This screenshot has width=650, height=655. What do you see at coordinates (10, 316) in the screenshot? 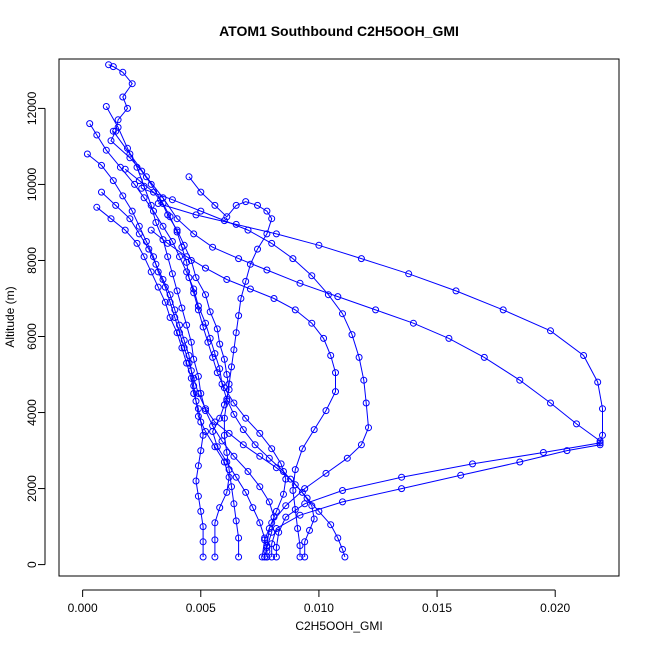
I see `y-axis-label: Altitude (m)` at bounding box center [10, 316].